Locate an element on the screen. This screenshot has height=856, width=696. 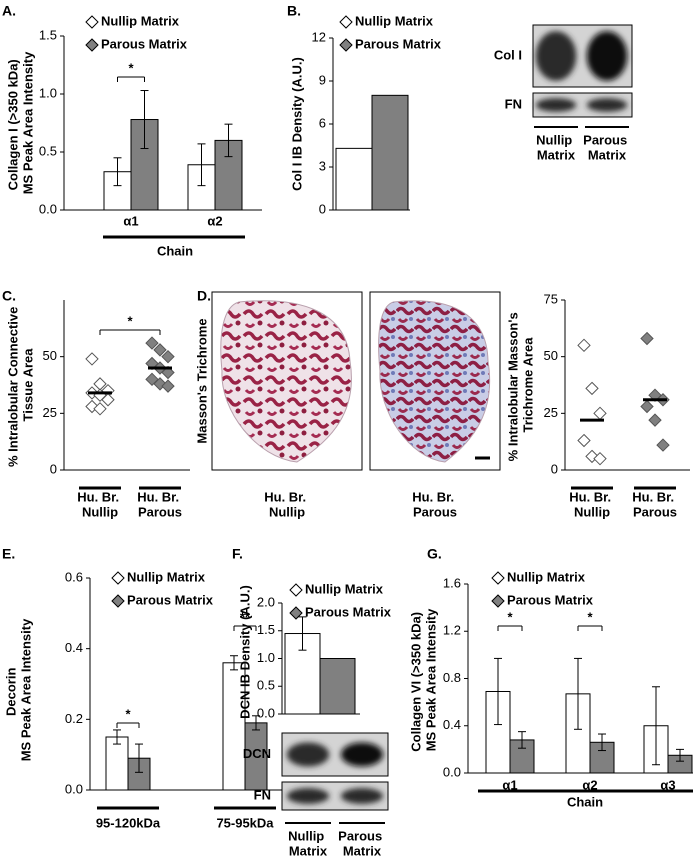
y-tick-label: 6 is located at coordinates (322, 122).